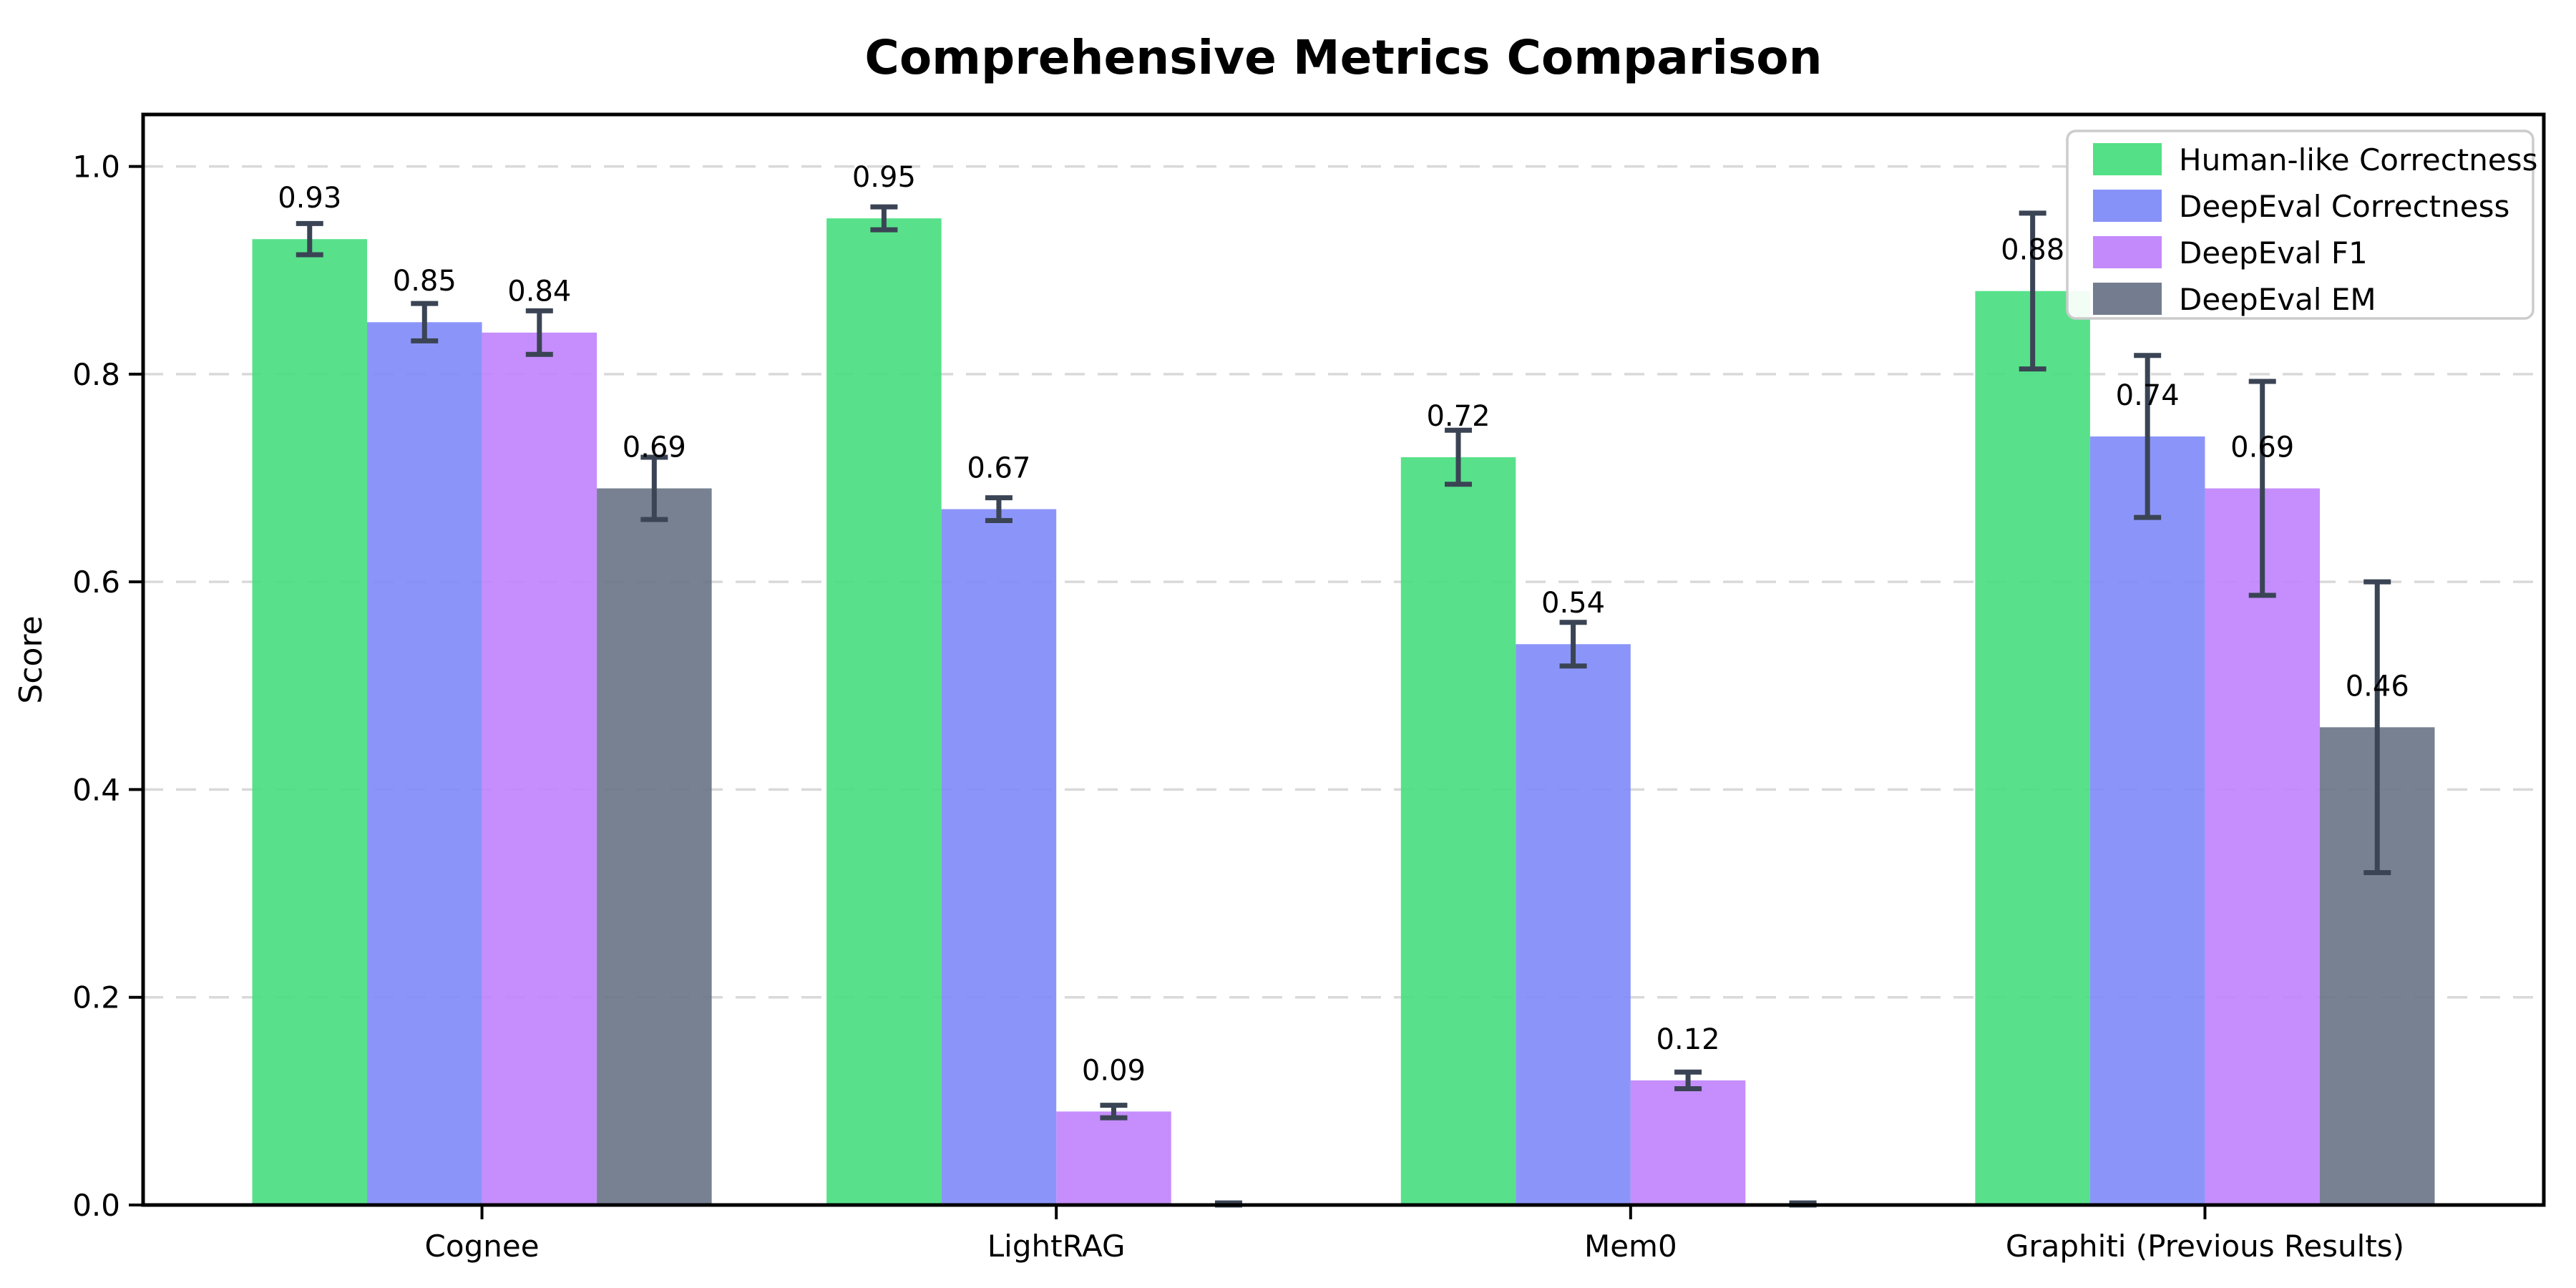 The height and width of the screenshot is (1288, 2576). What do you see at coordinates (96, 789) in the screenshot?
I see `y-tick-label: 0.4` at bounding box center [96, 789].